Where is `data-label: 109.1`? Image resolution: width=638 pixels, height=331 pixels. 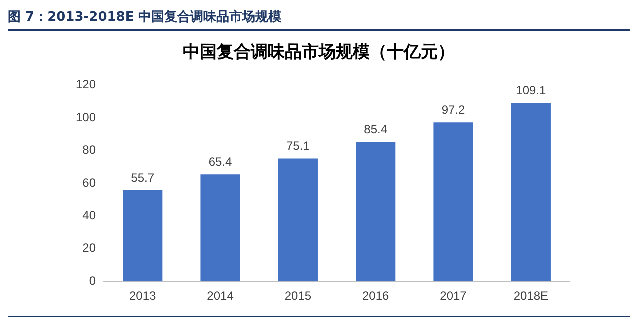 data-label: 109.1 is located at coordinates (531, 91).